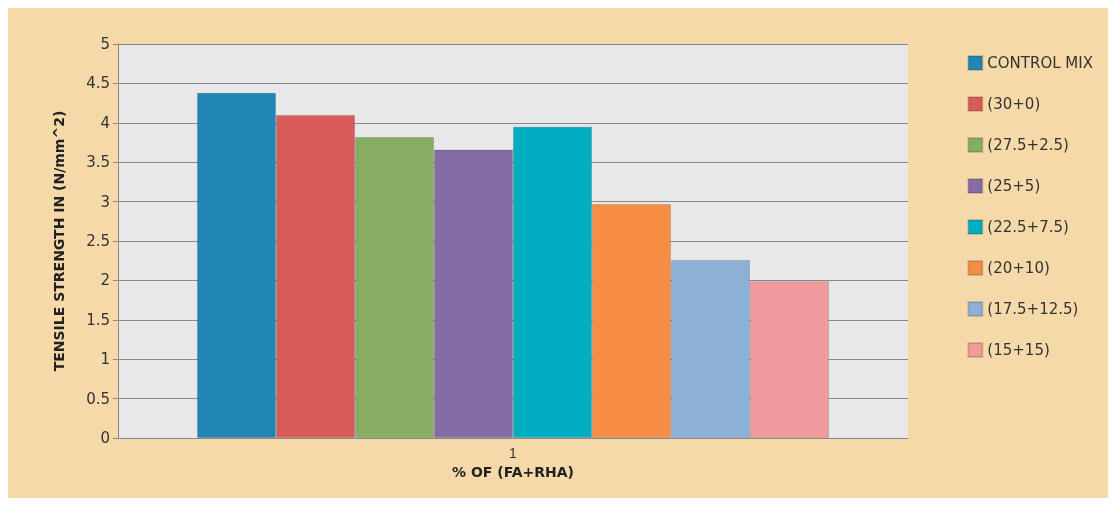 Image resolution: width=1117 pixels, height=506 pixels. What do you see at coordinates (105, 122) in the screenshot?
I see `y-tick-label: 4` at bounding box center [105, 122].